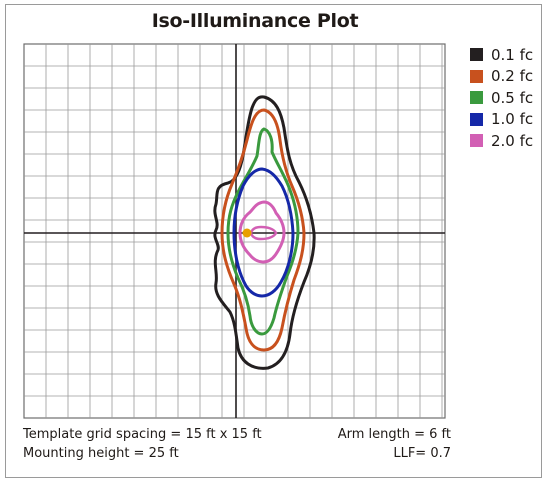 The image size is (550, 484). I want to click on contour-0-2-fc, so click(263, 230).